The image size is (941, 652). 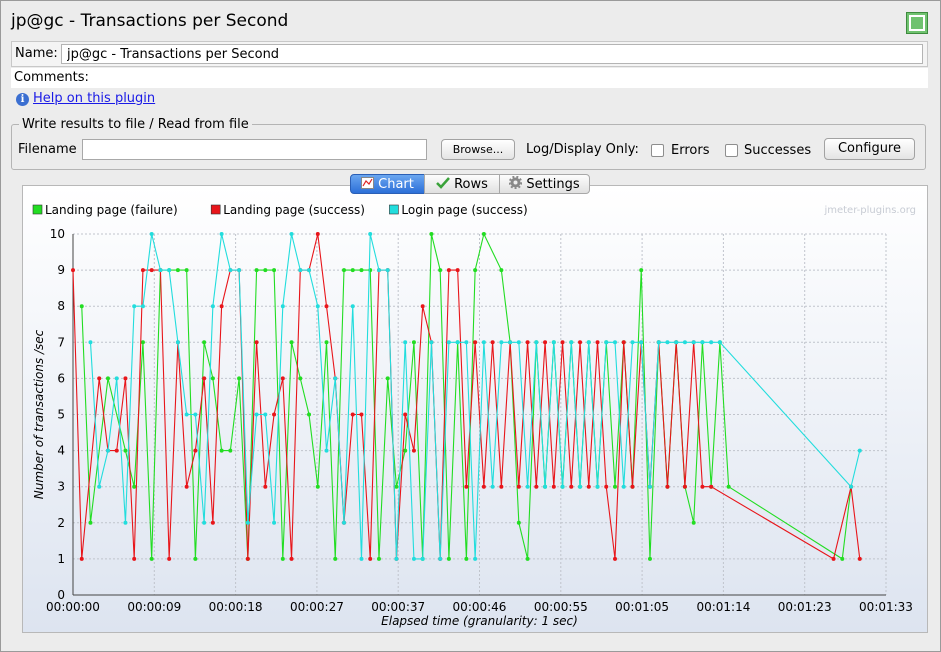 I want to click on name-field, so click(x=492, y=54).